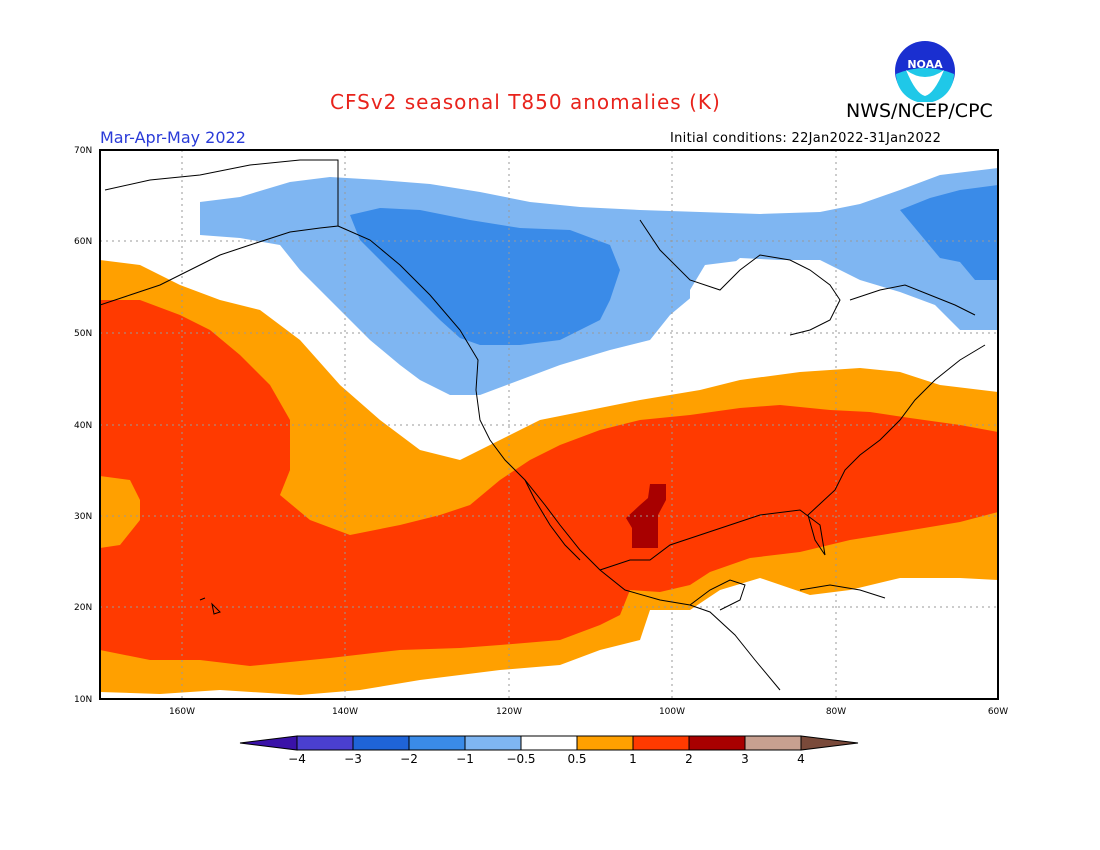 This screenshot has width=1100, height=850. What do you see at coordinates (792, 457) in the screenshot?
I see `coastline-gulf` at bounding box center [792, 457].